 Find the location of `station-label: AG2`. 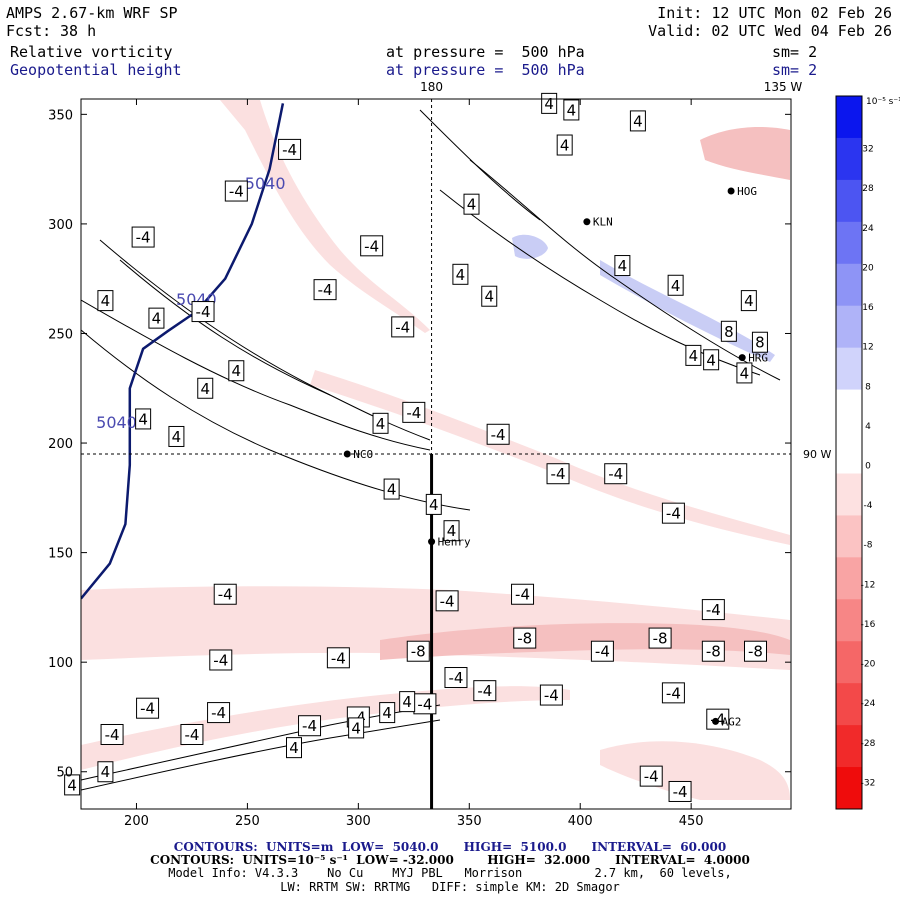

station-label: AG2 is located at coordinates (732, 721).